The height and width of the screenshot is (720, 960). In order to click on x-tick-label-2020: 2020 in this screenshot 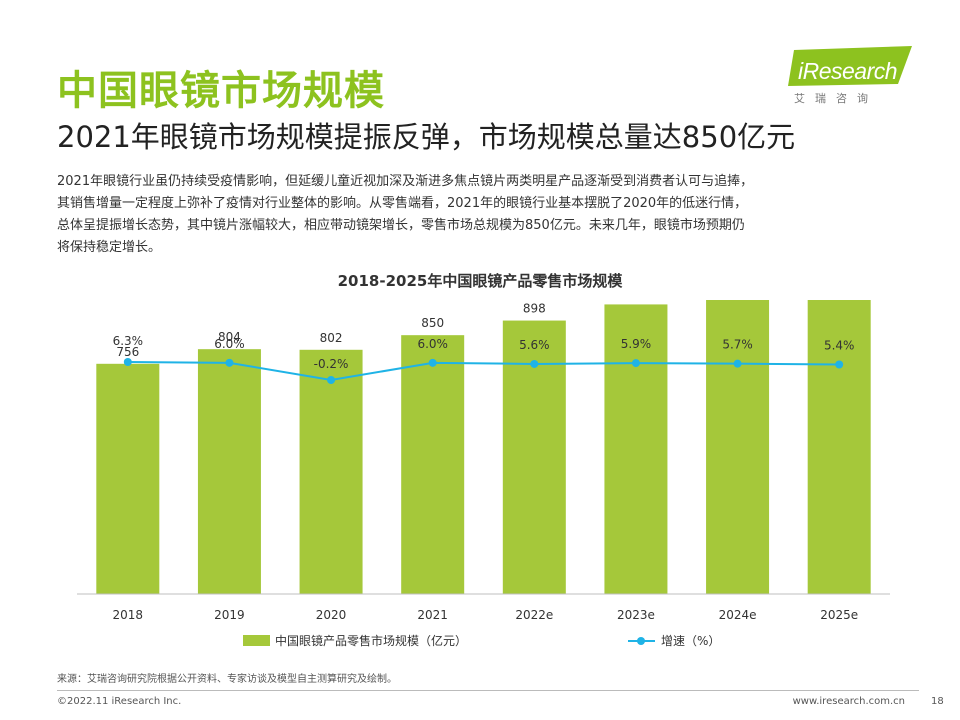, I will do `click(331, 615)`.